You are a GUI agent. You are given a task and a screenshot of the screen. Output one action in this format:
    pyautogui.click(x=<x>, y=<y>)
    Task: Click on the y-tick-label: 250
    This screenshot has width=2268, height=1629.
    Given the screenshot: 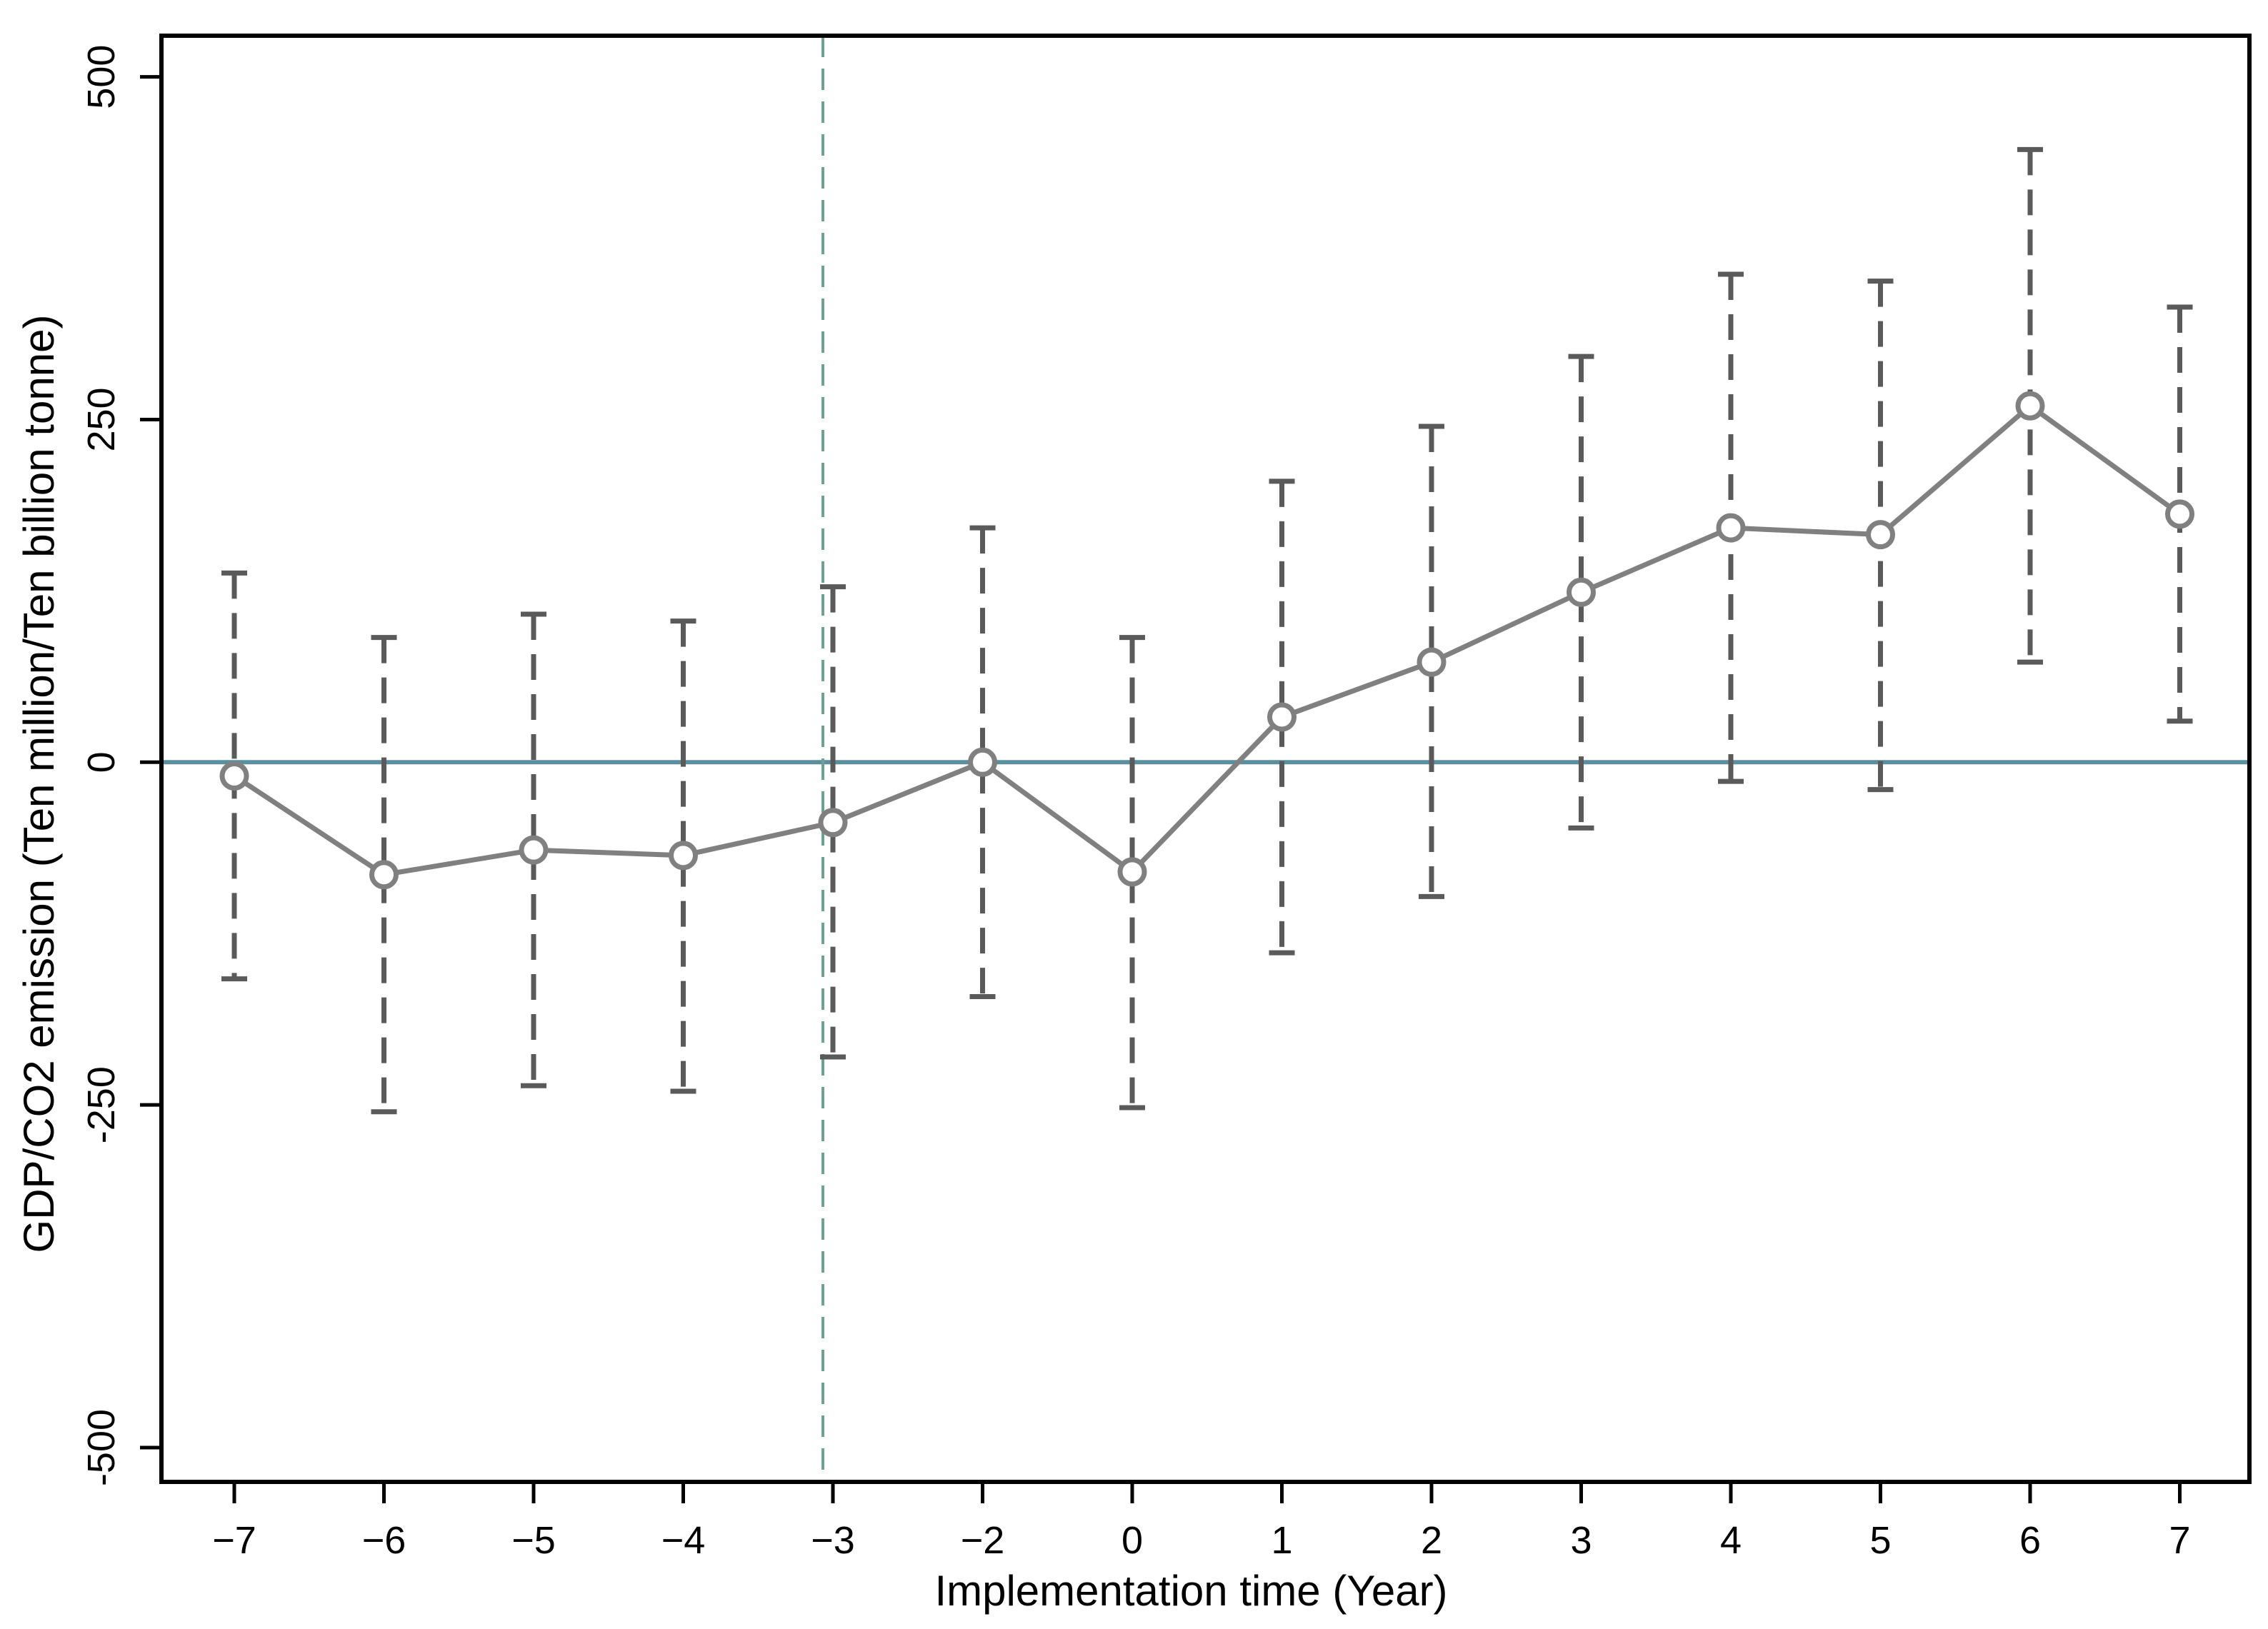 What is the action you would take?
    pyautogui.click(x=101, y=419)
    